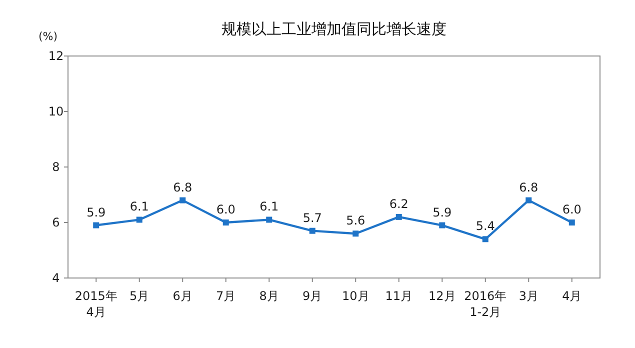 This screenshot has height=348, width=635. Describe the element at coordinates (226, 296) in the screenshot. I see `x-tick-label: 7月` at that location.